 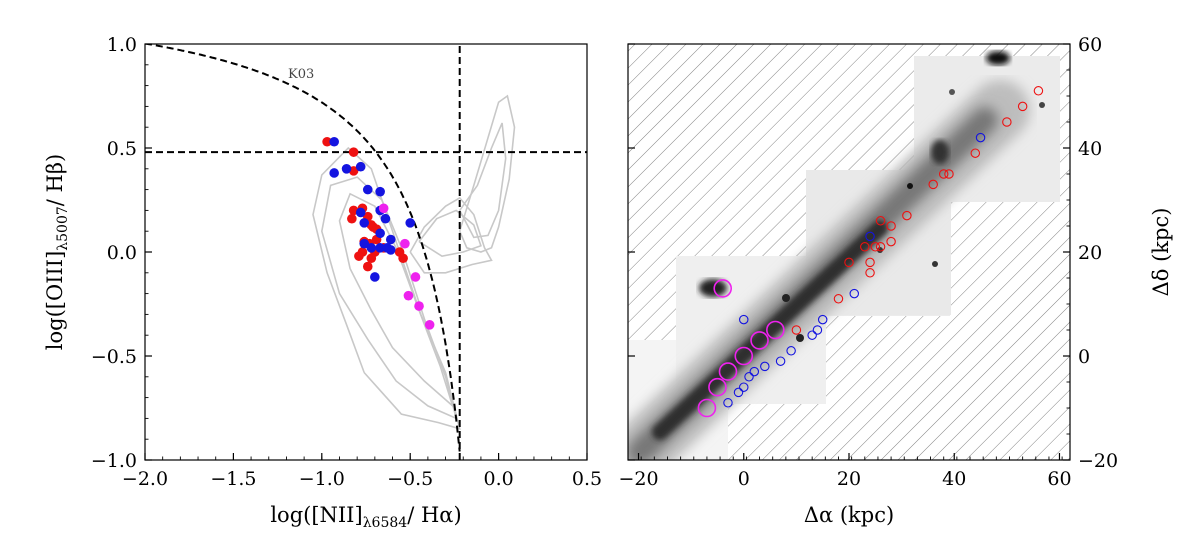 I want to click on x-tick-label: −1.5, so click(x=233, y=479).